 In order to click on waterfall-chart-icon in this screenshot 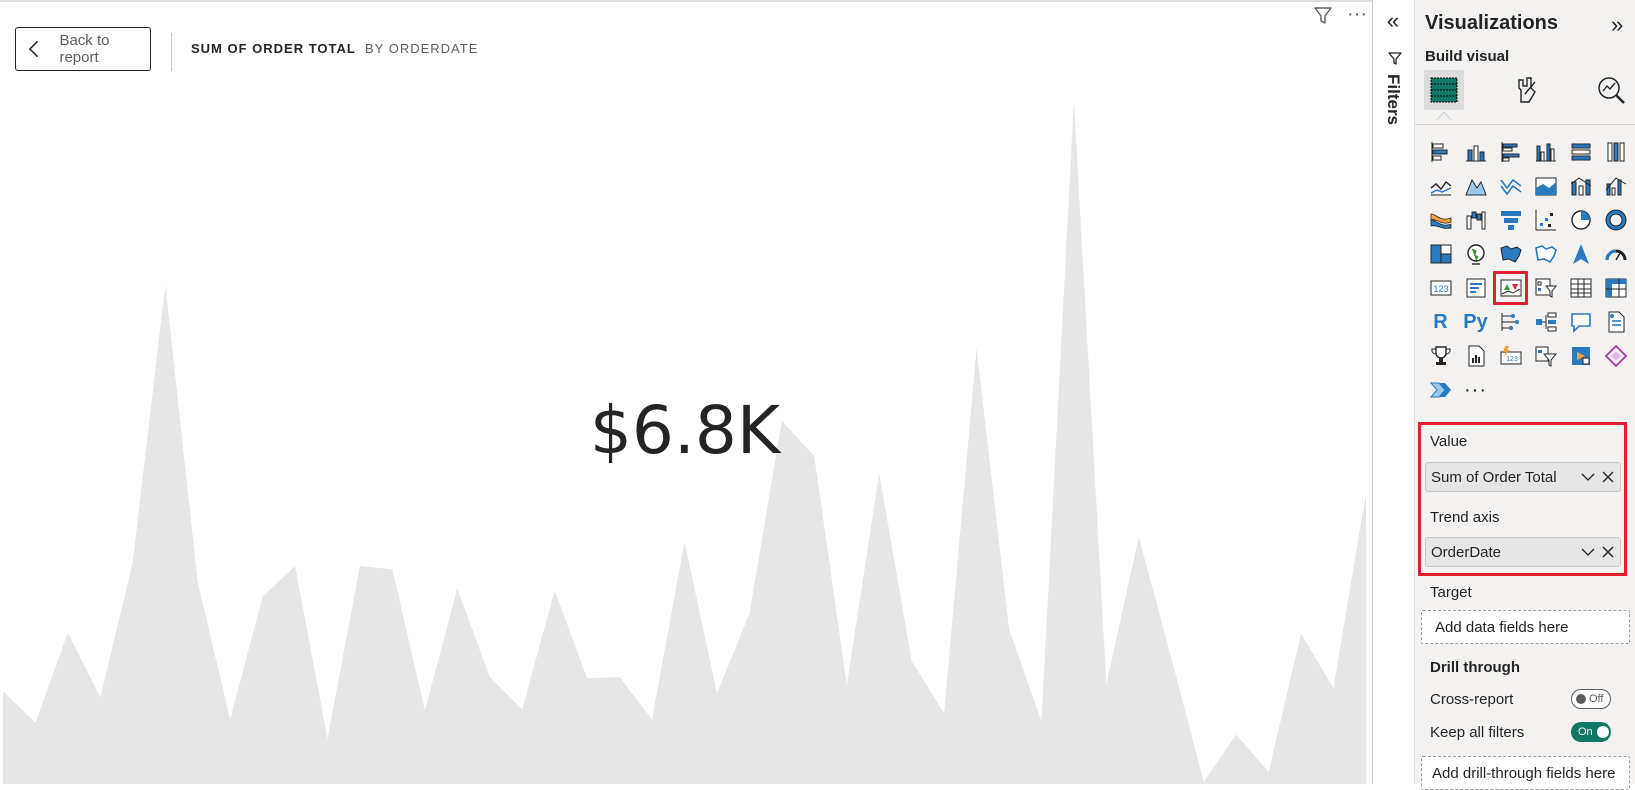, I will do `click(1475, 220)`.